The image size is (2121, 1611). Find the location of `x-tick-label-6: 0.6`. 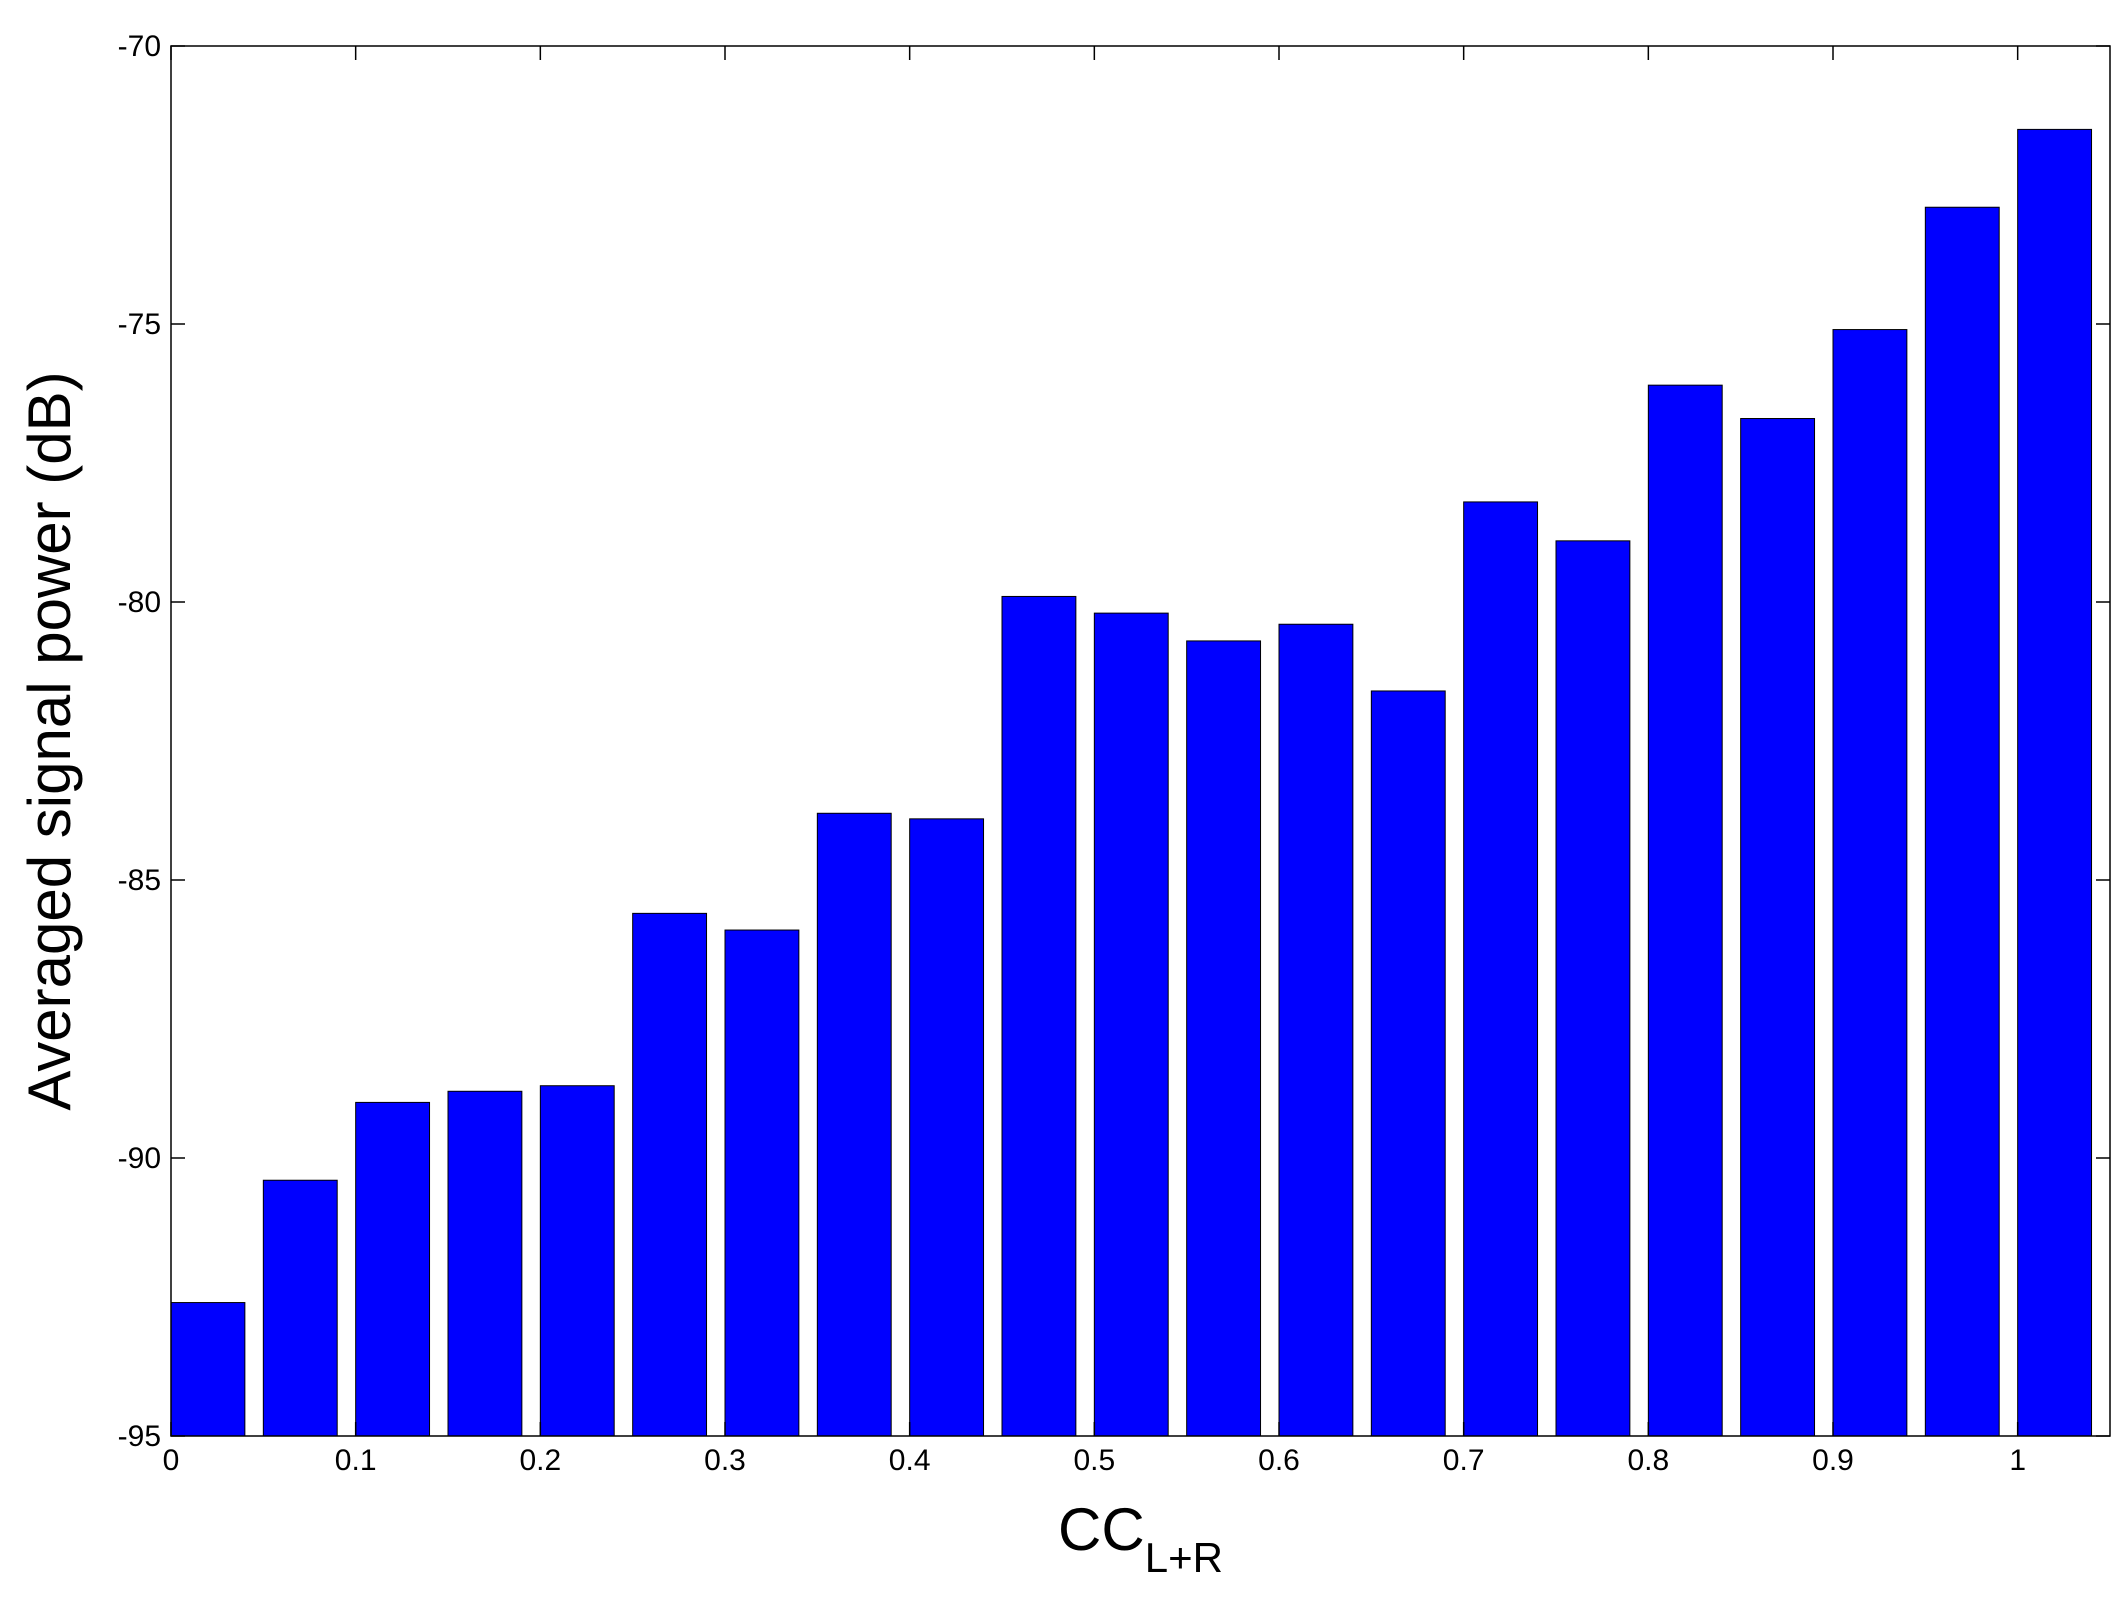

x-tick-label-6: 0.6 is located at coordinates (1279, 1460).